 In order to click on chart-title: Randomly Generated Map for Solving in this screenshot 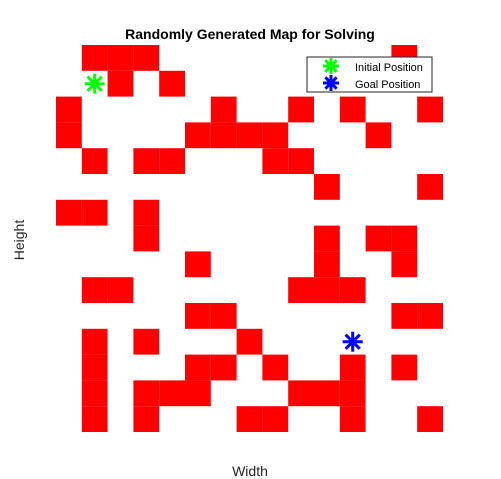, I will do `click(250, 34)`.